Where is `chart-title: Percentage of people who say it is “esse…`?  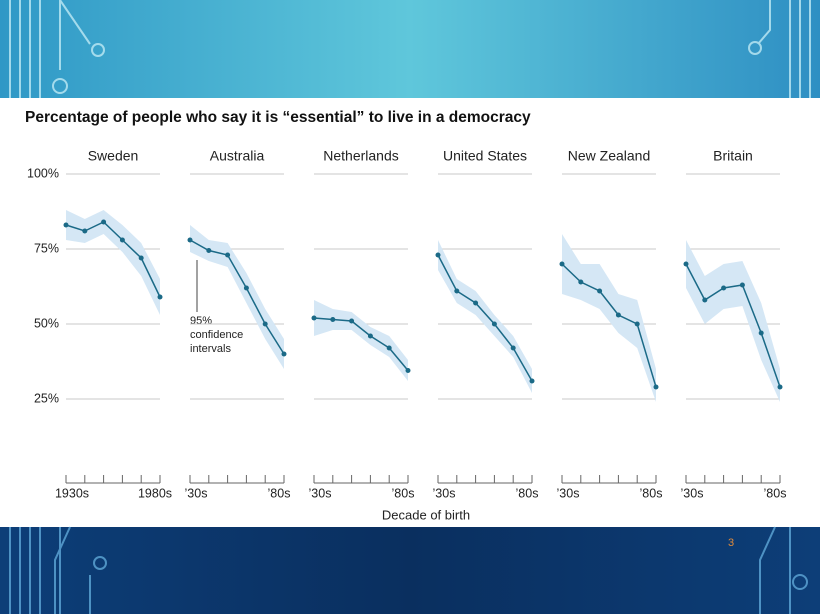 chart-title: Percentage of people who say it is “esse… is located at coordinates (278, 117).